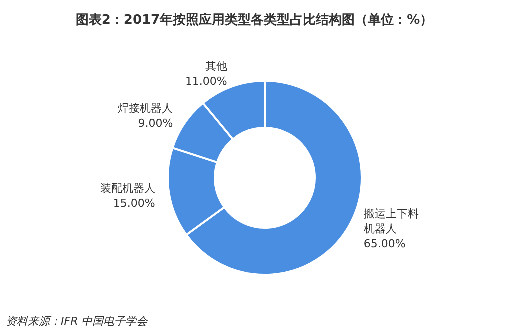 Image resolution: width=509 pixels, height=335 pixels. Describe the element at coordinates (156, 123) in the screenshot. I see `data-label: 9.00%` at that location.